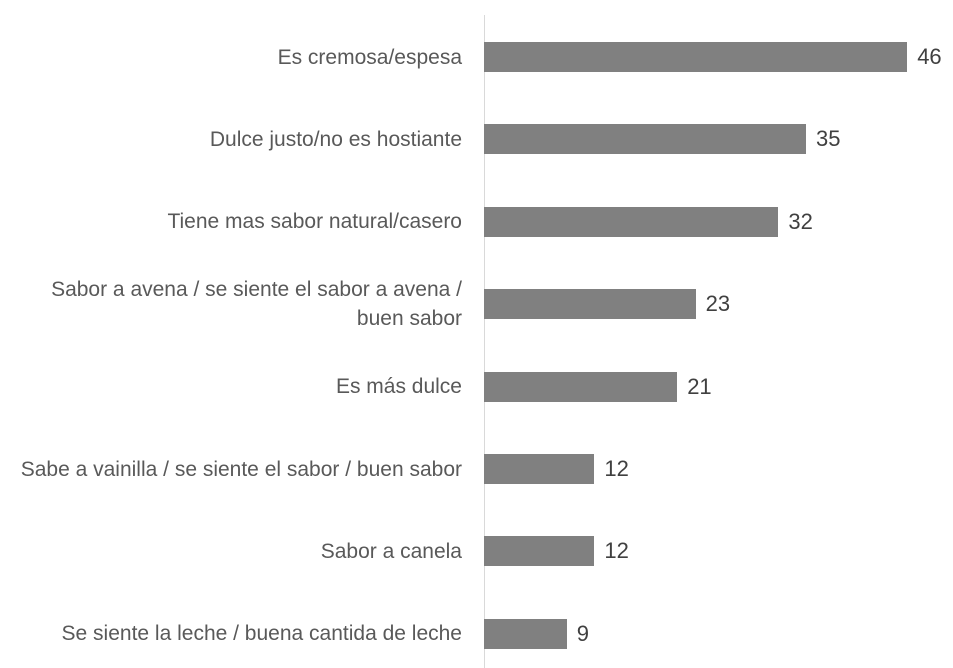 The width and height of the screenshot is (953, 668). What do you see at coordinates (800, 221) in the screenshot?
I see `value-label: 32` at bounding box center [800, 221].